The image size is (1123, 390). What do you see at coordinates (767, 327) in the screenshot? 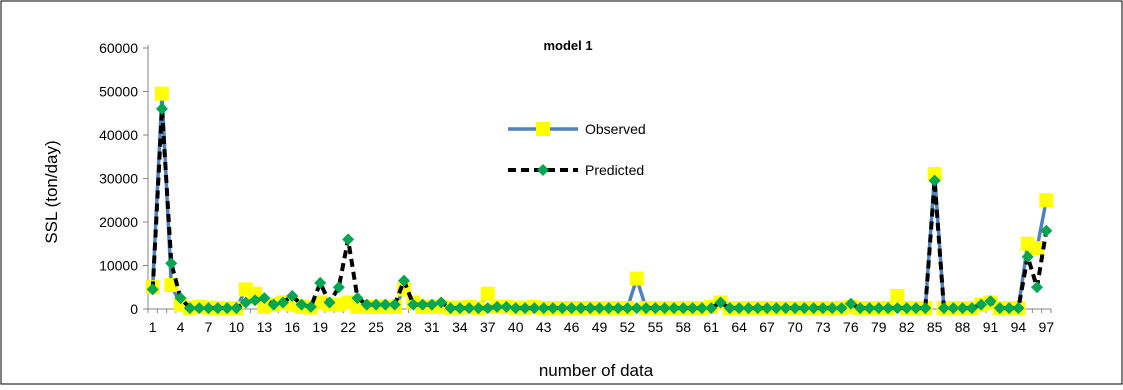
I see `x-tick-label: 67` at bounding box center [767, 327].